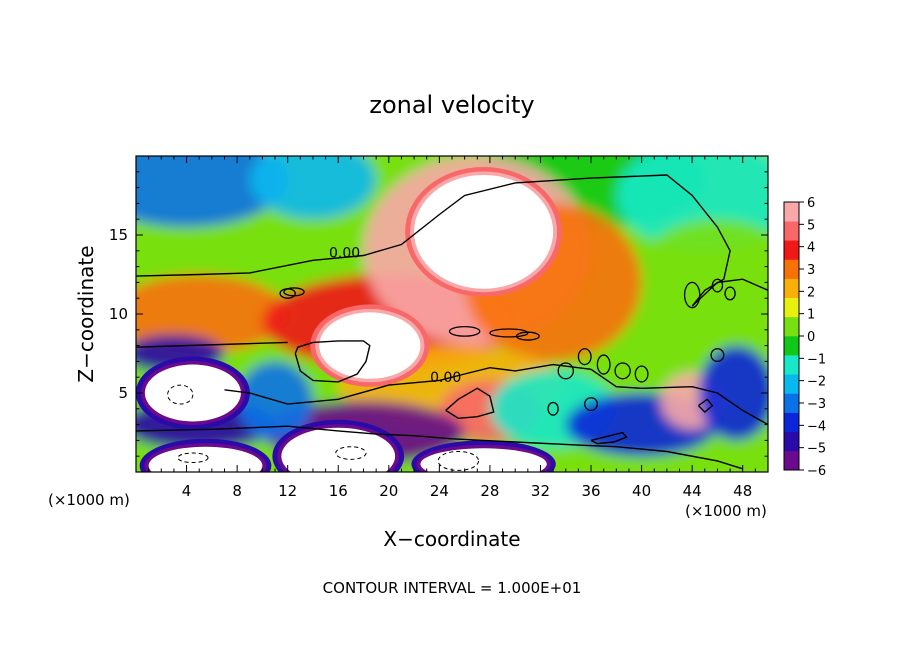 The width and height of the screenshot is (904, 654). What do you see at coordinates (89, 500) in the screenshot?
I see `y-unit-label: (×1000 m)` at bounding box center [89, 500].